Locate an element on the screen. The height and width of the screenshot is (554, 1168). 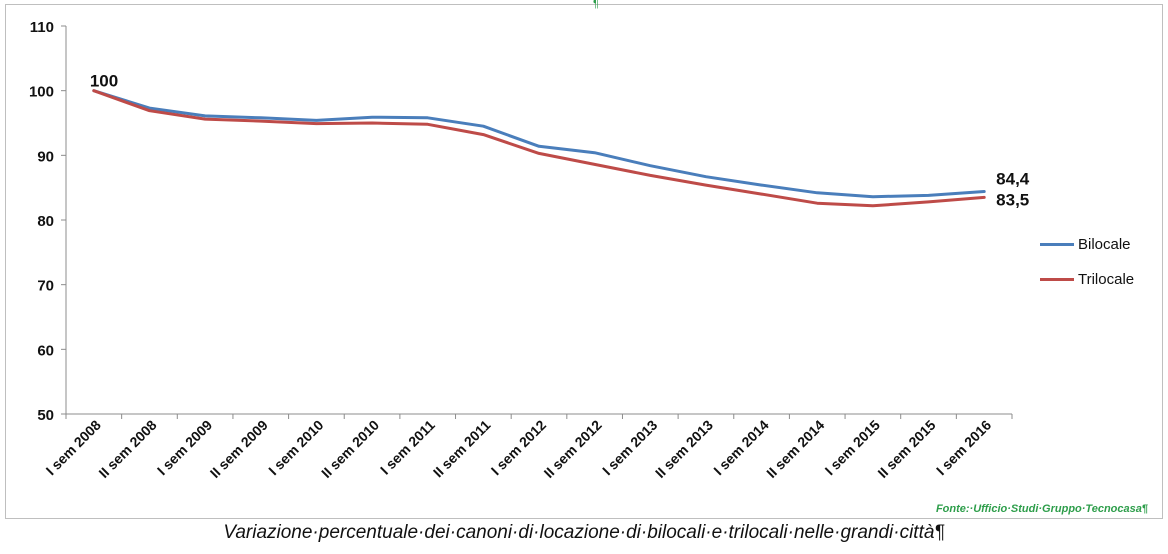
x-tick-label: I sem 2011 is located at coordinates (407, 447).